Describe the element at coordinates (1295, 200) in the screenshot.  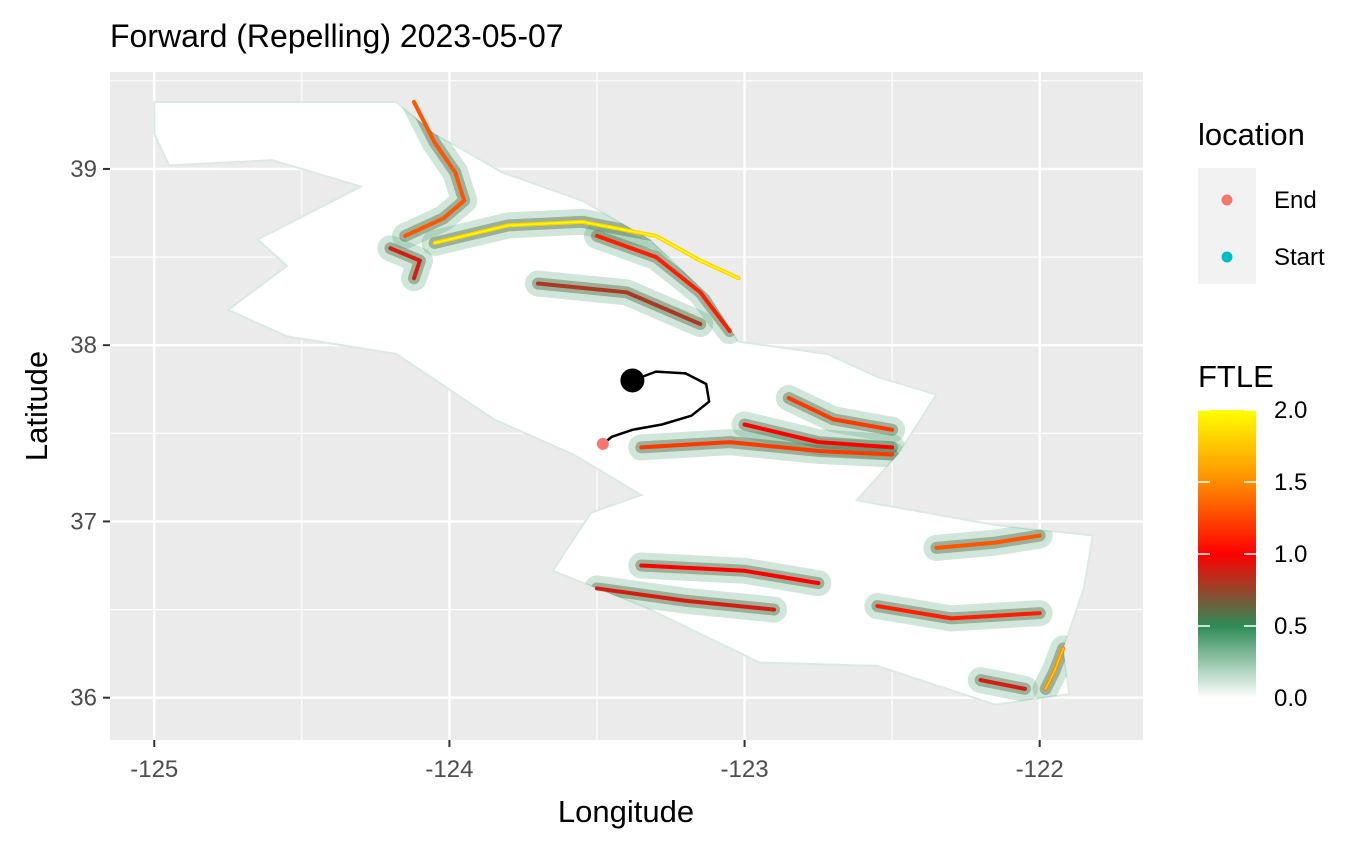
I see `location-legend-label-end: End` at that location.